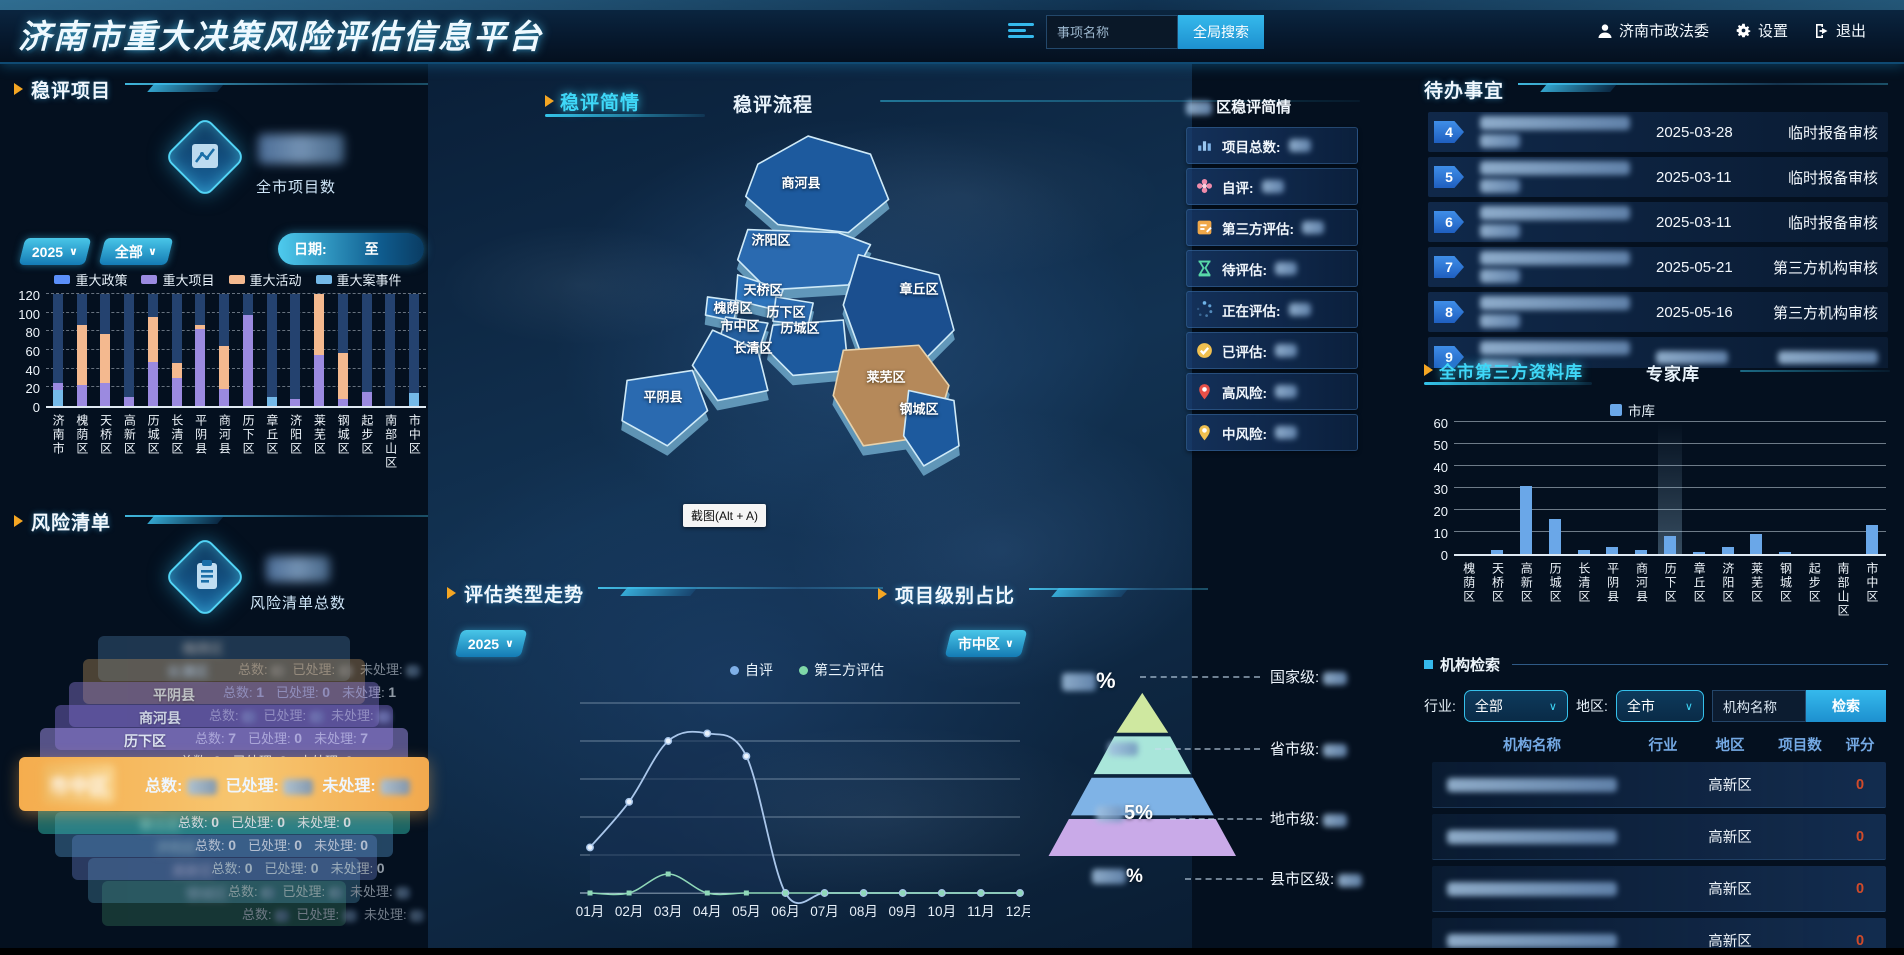  I want to click on risk-card: 槐荫区总数: 已处理: 未处理:, so click(259, 658).